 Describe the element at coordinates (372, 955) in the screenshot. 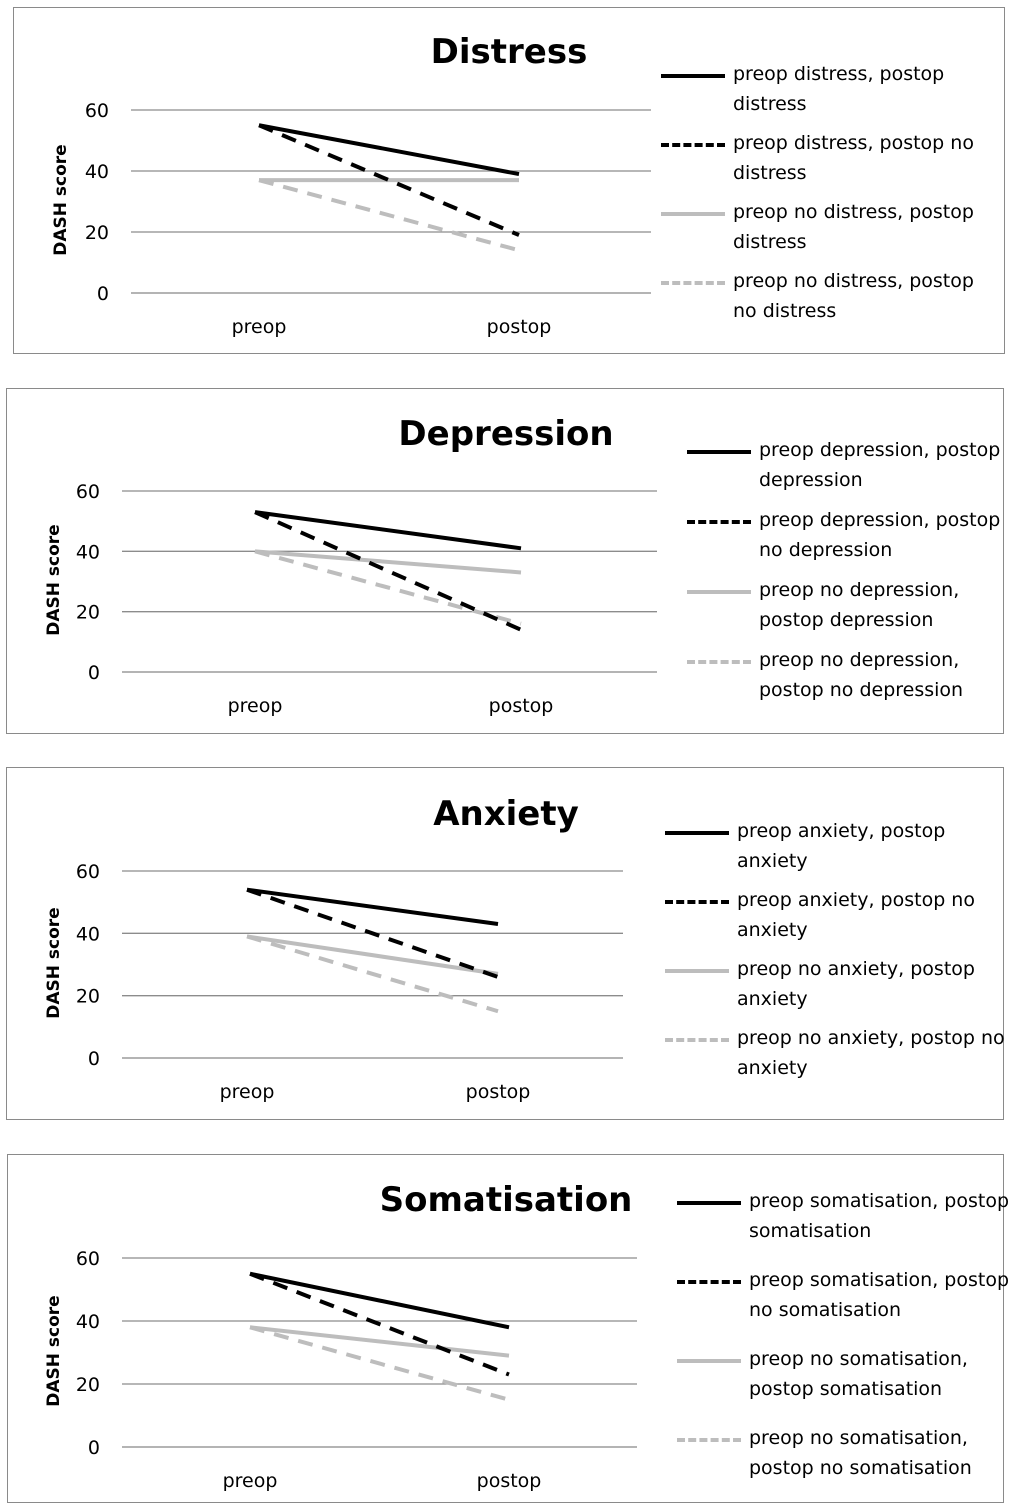

I see `series-line-preop-no-anxiety-postop-anxiety` at that location.